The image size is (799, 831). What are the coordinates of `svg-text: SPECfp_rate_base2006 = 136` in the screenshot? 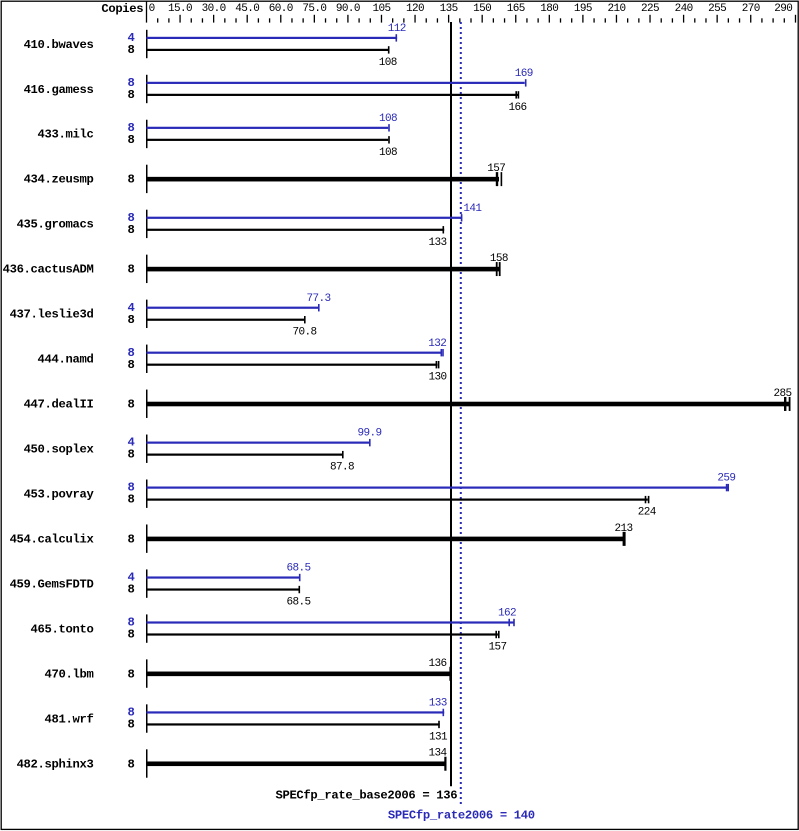 It's located at (366, 796).